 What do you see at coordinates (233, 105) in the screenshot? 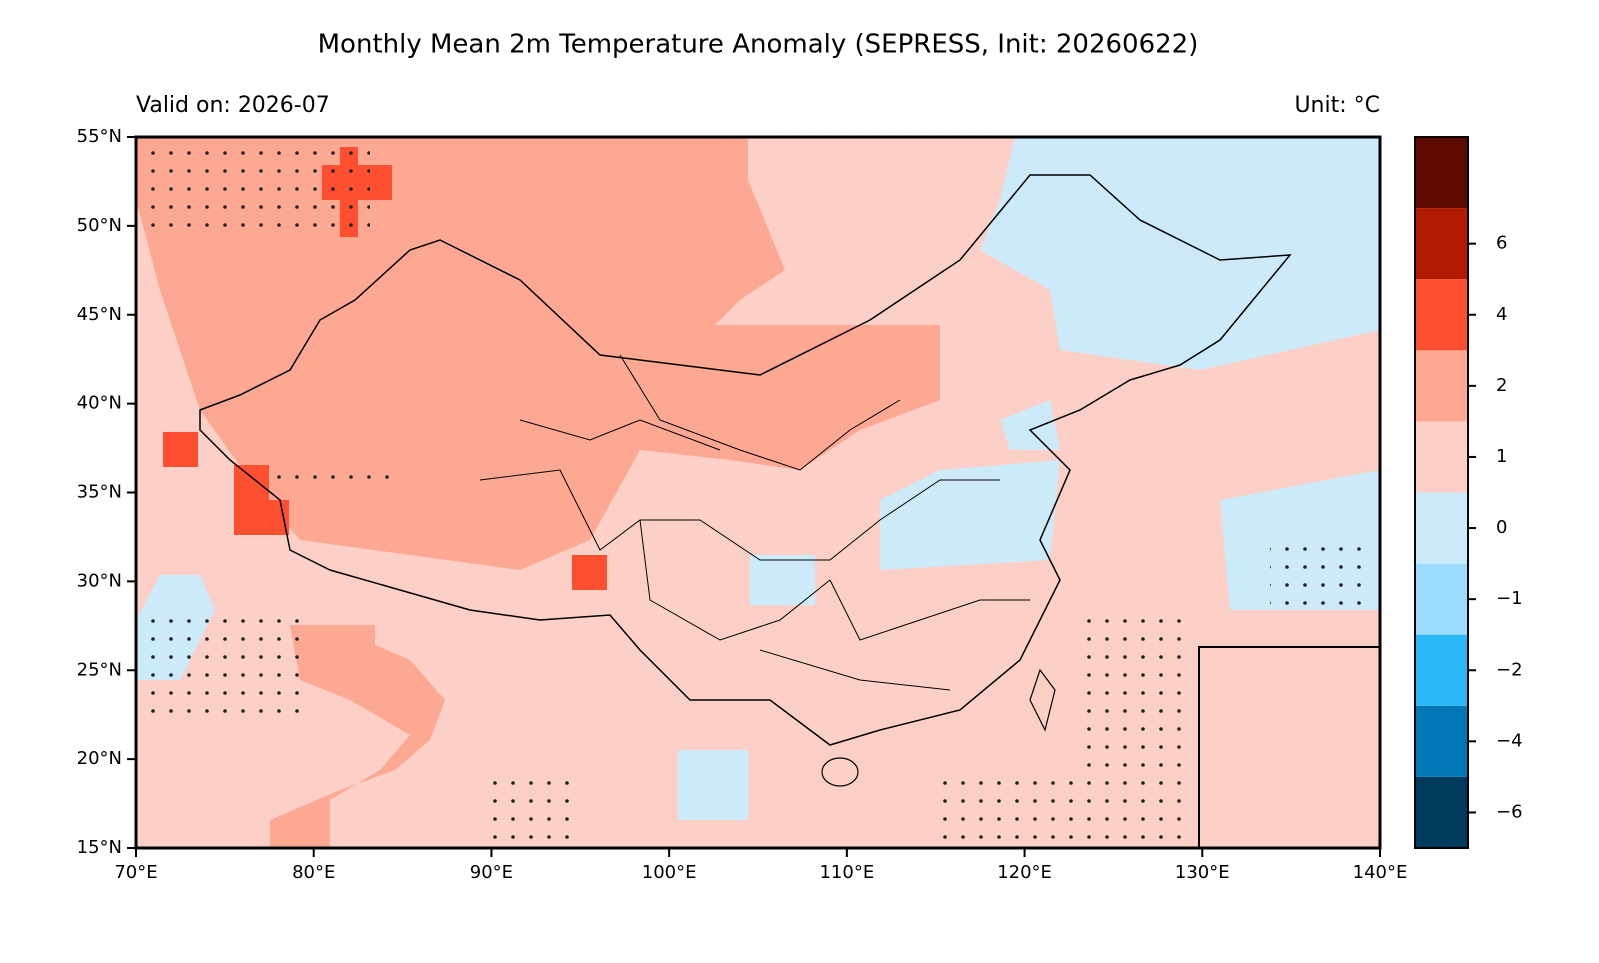
I see `subtitle: Valid on: 2026-07` at bounding box center [233, 105].